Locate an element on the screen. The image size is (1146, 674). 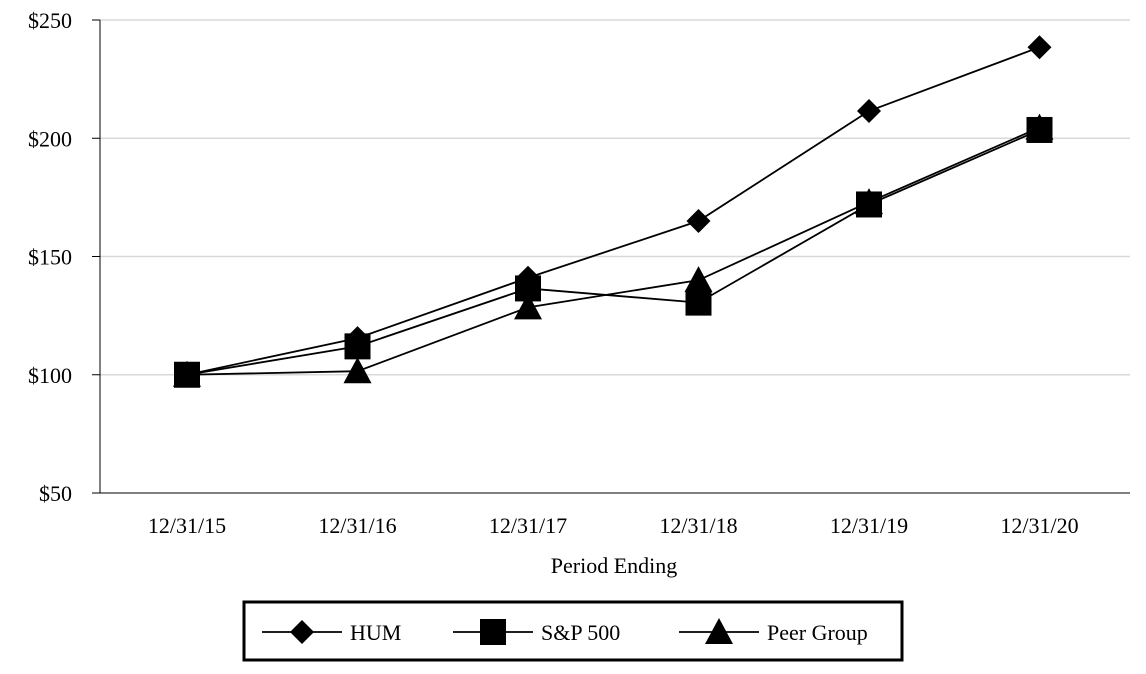
legend-label-hum: HUM is located at coordinates (375, 632).